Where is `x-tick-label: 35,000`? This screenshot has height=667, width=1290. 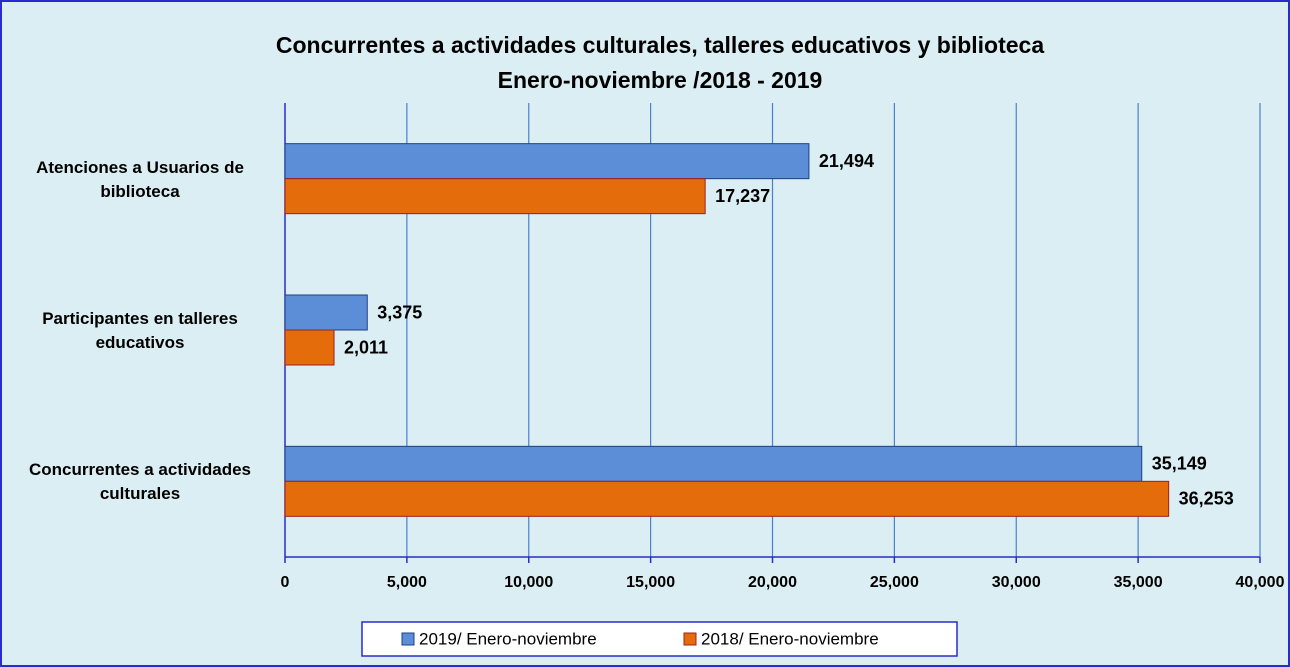 x-tick-label: 35,000 is located at coordinates (1138, 582).